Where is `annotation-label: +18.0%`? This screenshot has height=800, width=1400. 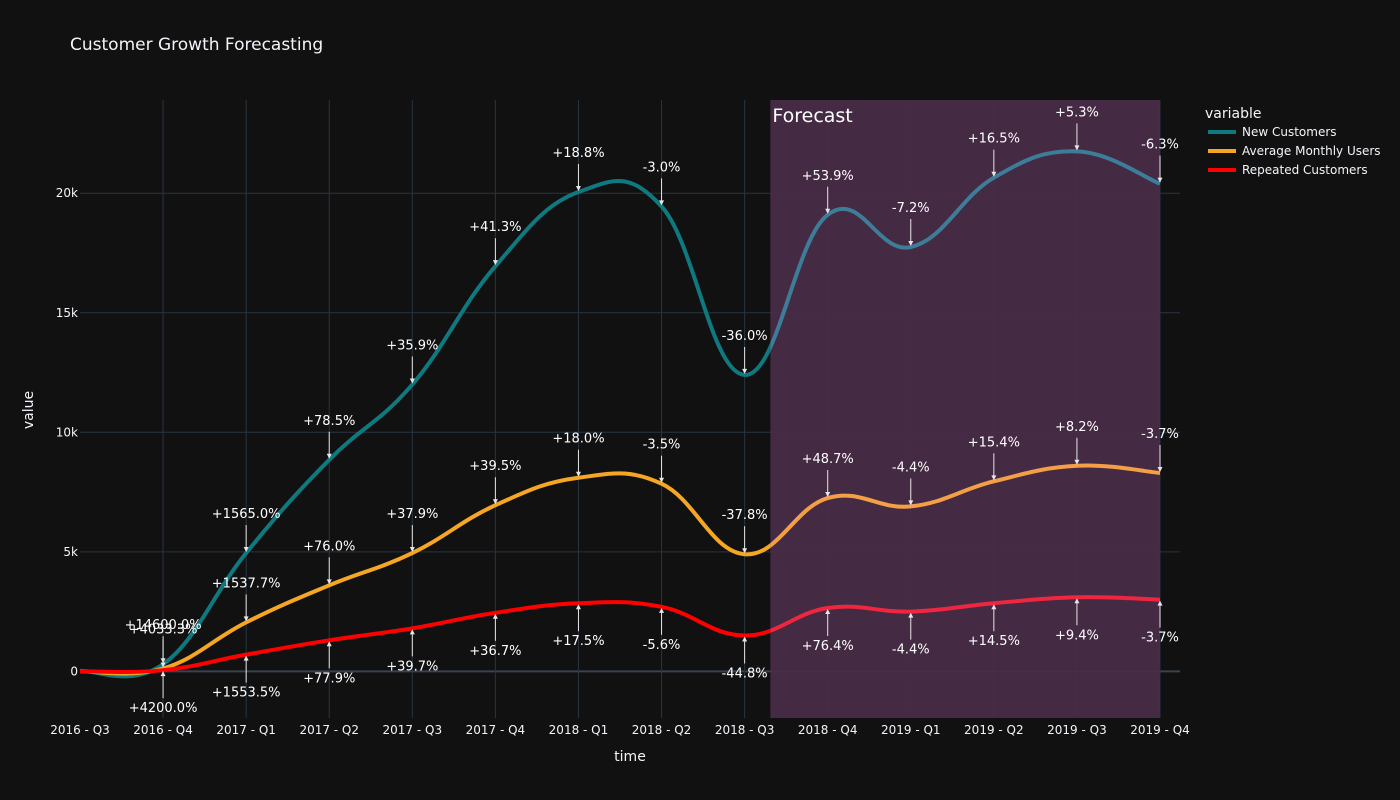 annotation-label: +18.0% is located at coordinates (578, 439).